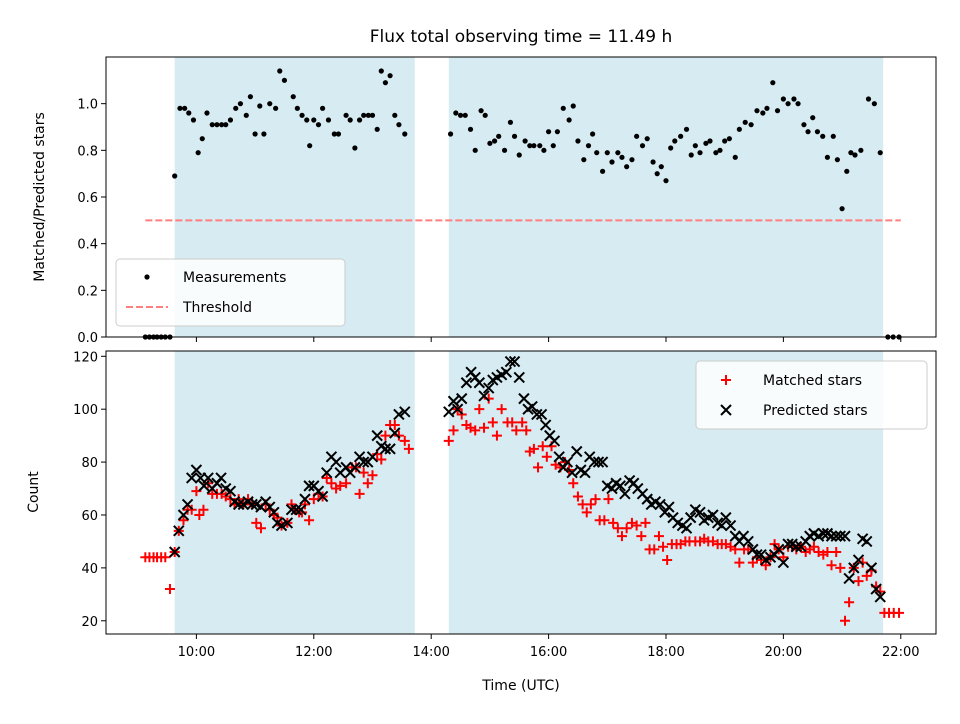 This screenshot has width=960, height=724. I want to click on bottom-y-axis-label: Count, so click(34, 492).